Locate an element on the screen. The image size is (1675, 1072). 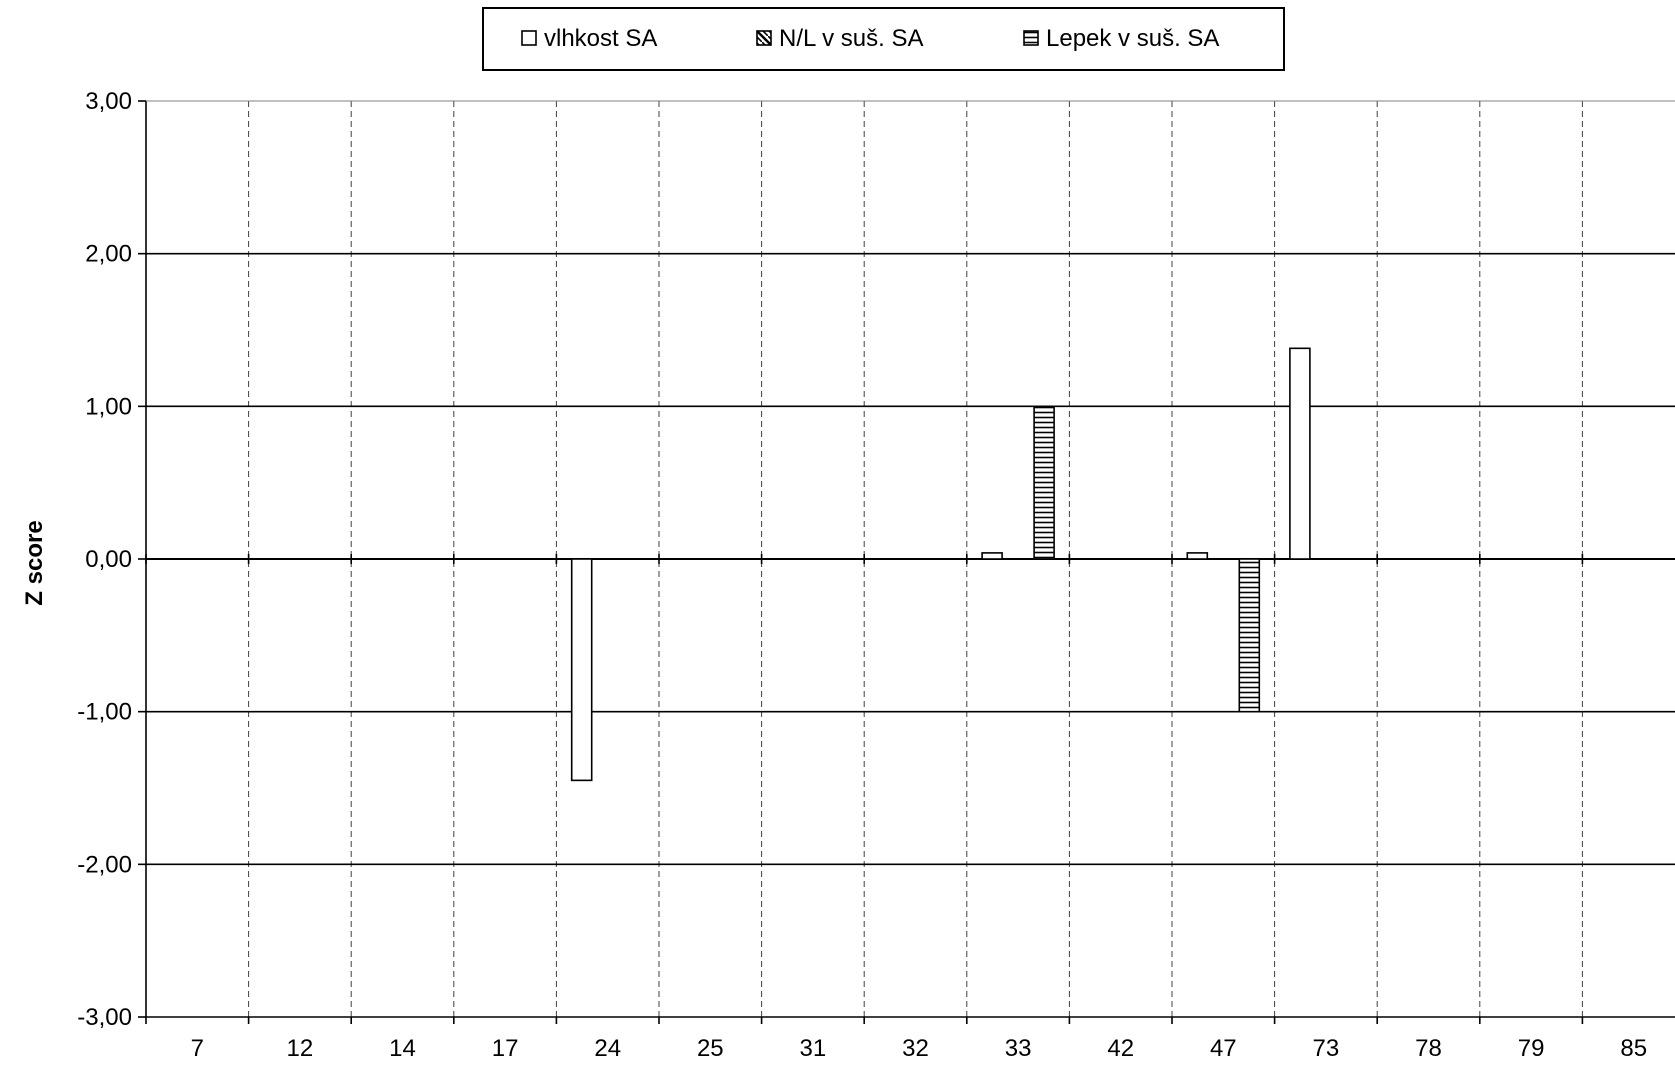
legend: vlhkost SA N/L v suš. SA Lepek v suš. SA is located at coordinates (883, 39).